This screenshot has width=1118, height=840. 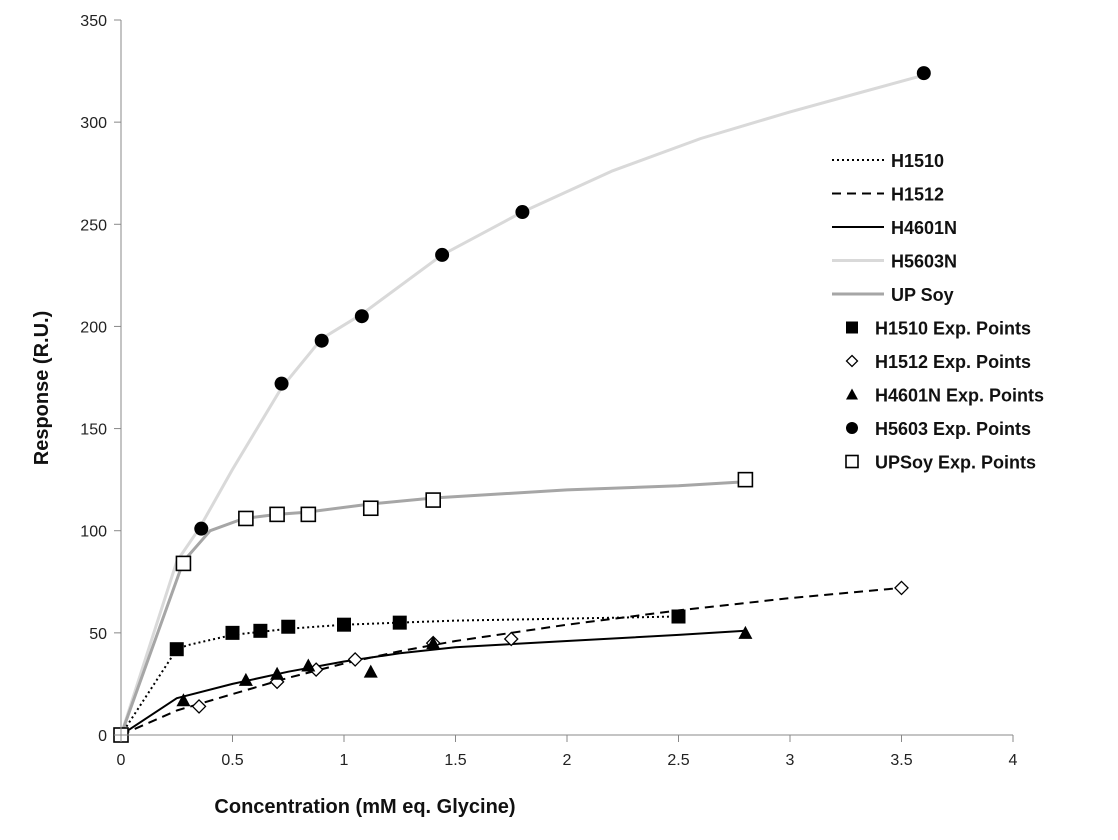 I want to click on y-tick-label: 300, so click(x=93, y=123).